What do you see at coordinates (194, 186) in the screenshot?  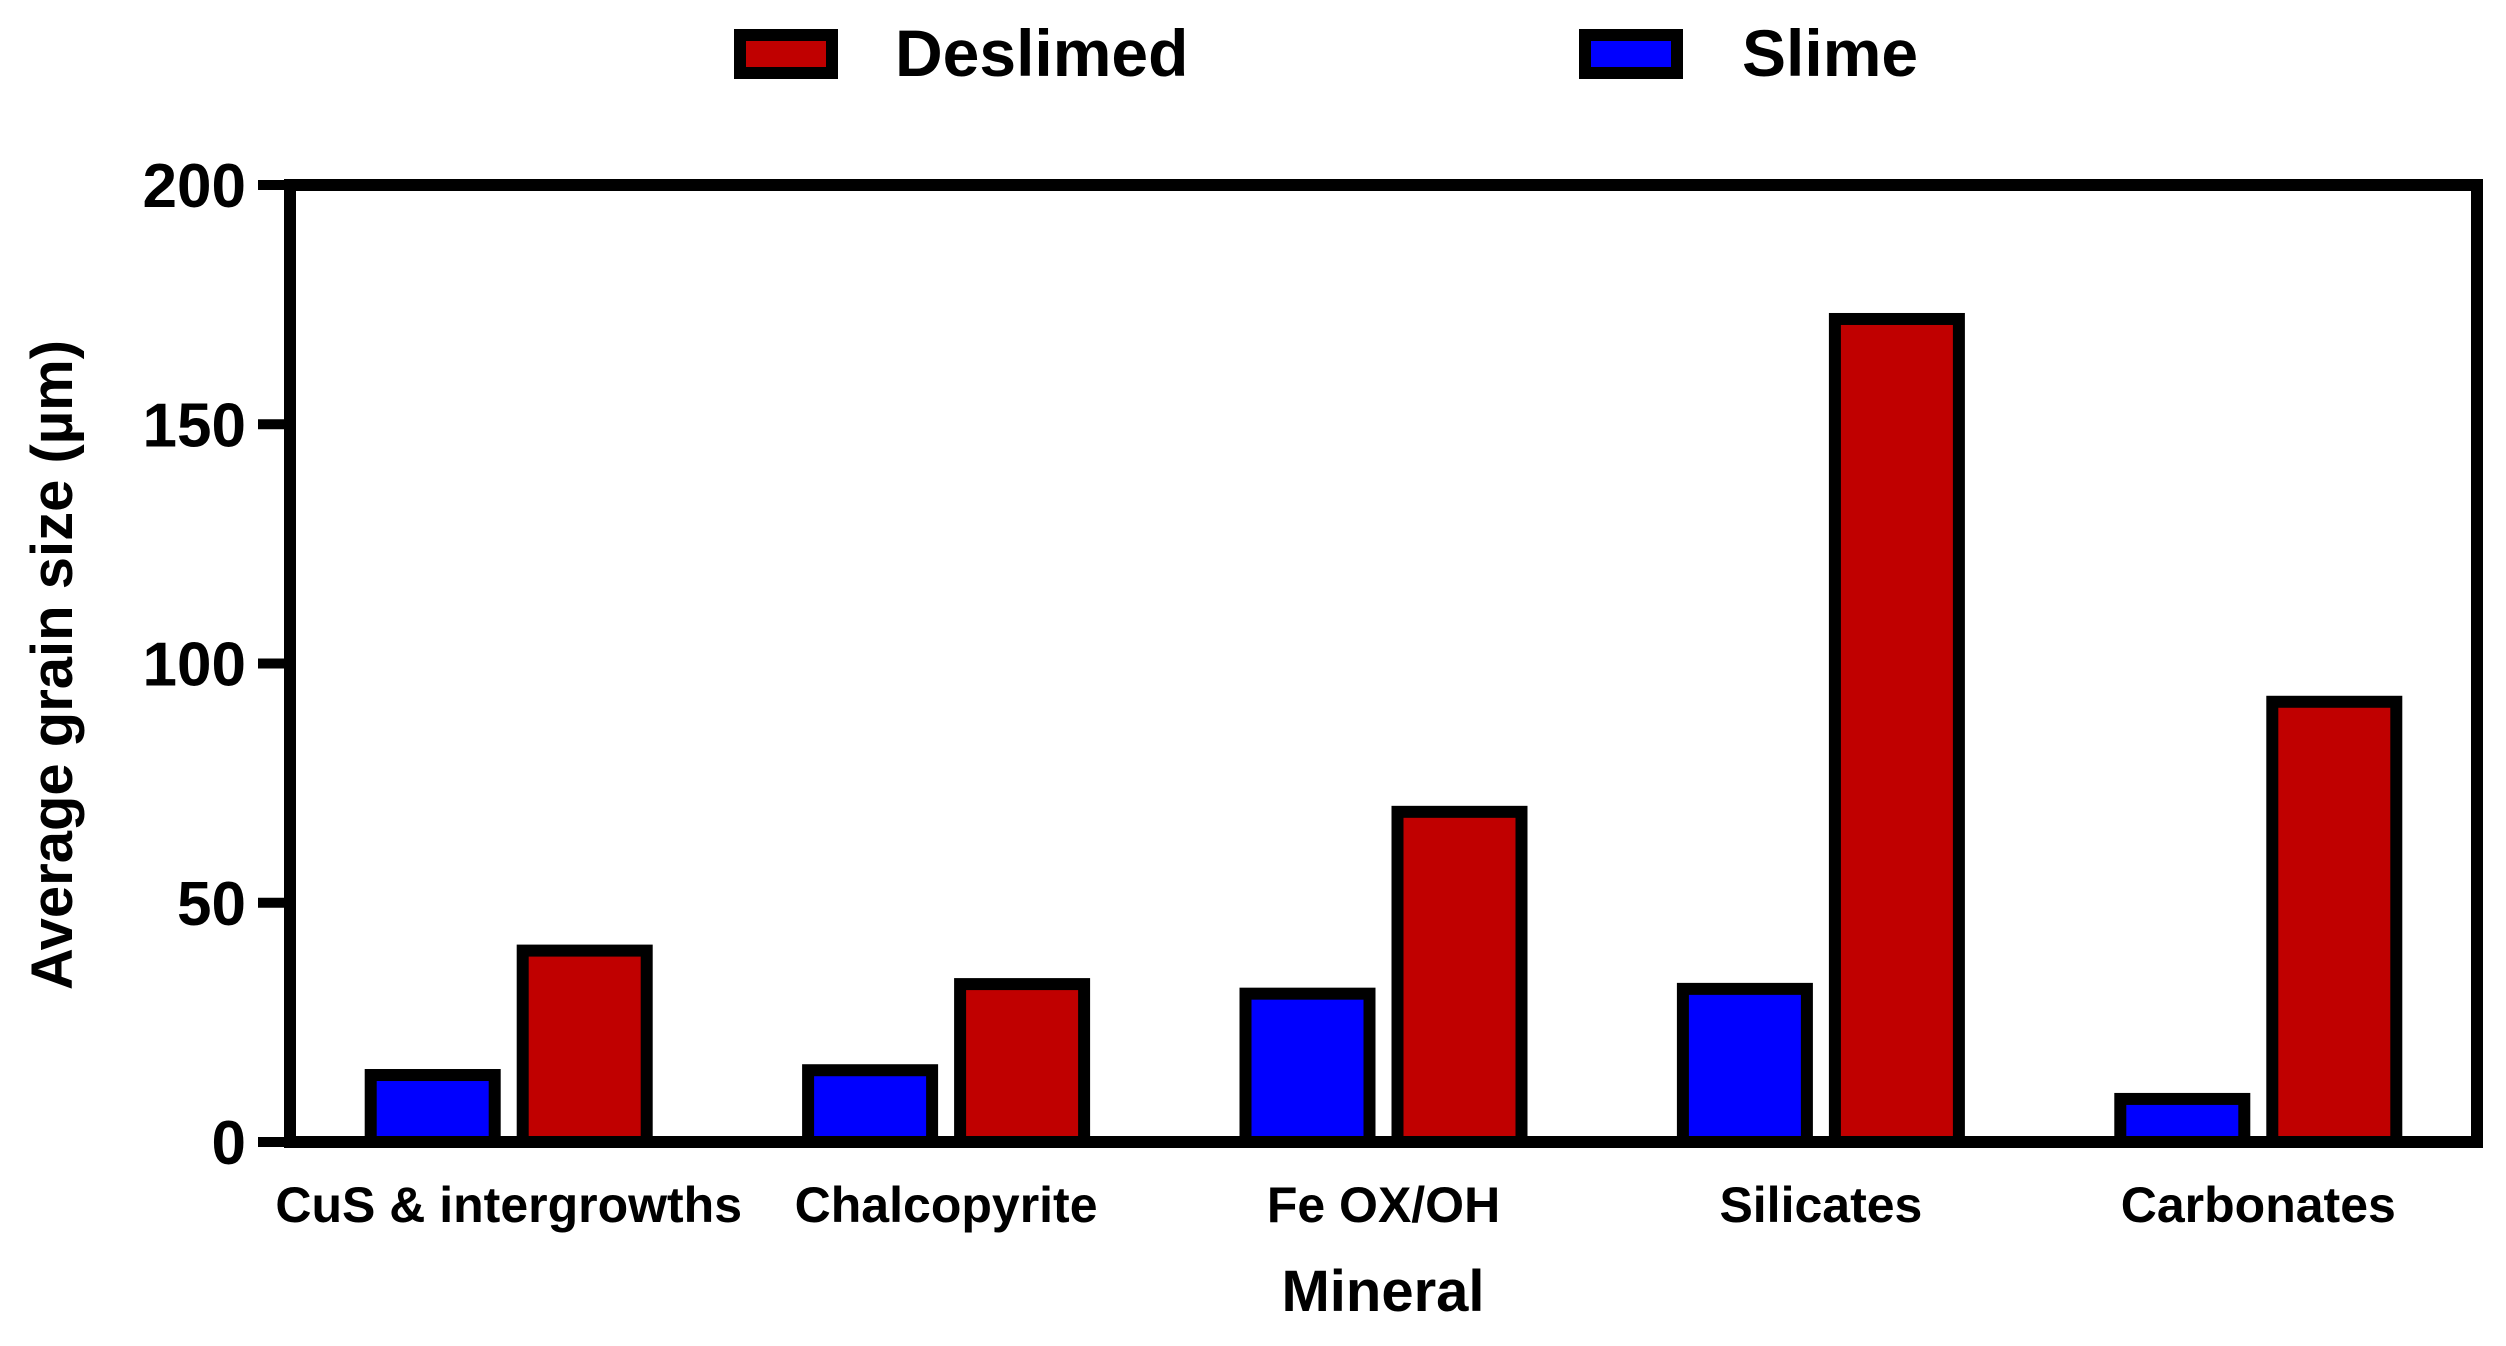 I see `y-tick-label: 200` at bounding box center [194, 186].